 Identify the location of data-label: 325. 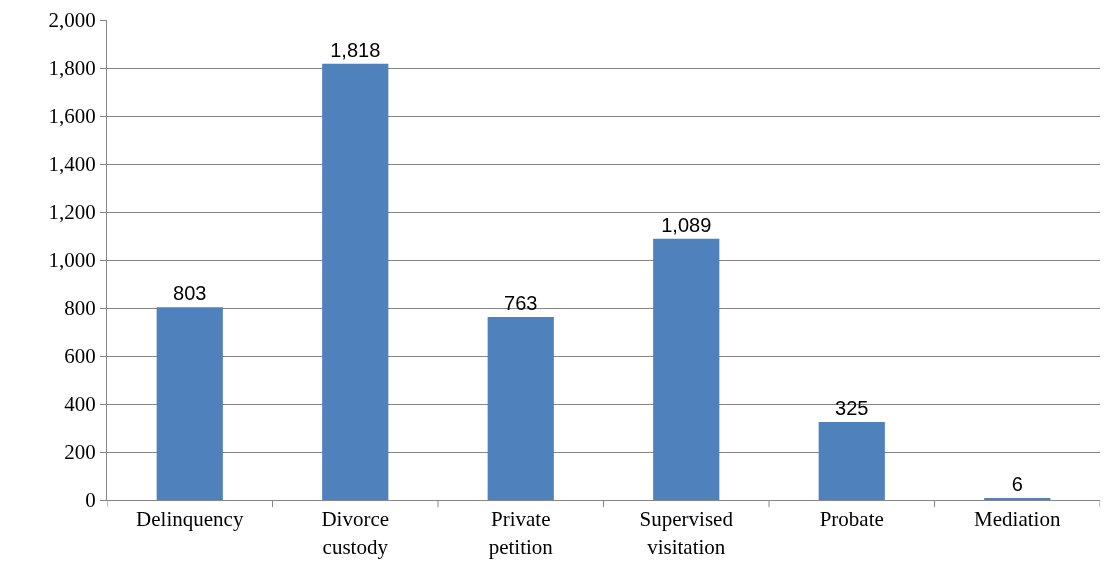
(852, 408).